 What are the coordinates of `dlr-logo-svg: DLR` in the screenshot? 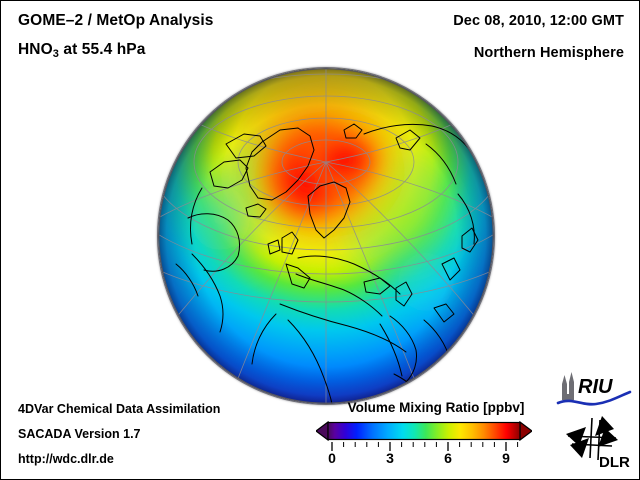 It's located at (598, 443).